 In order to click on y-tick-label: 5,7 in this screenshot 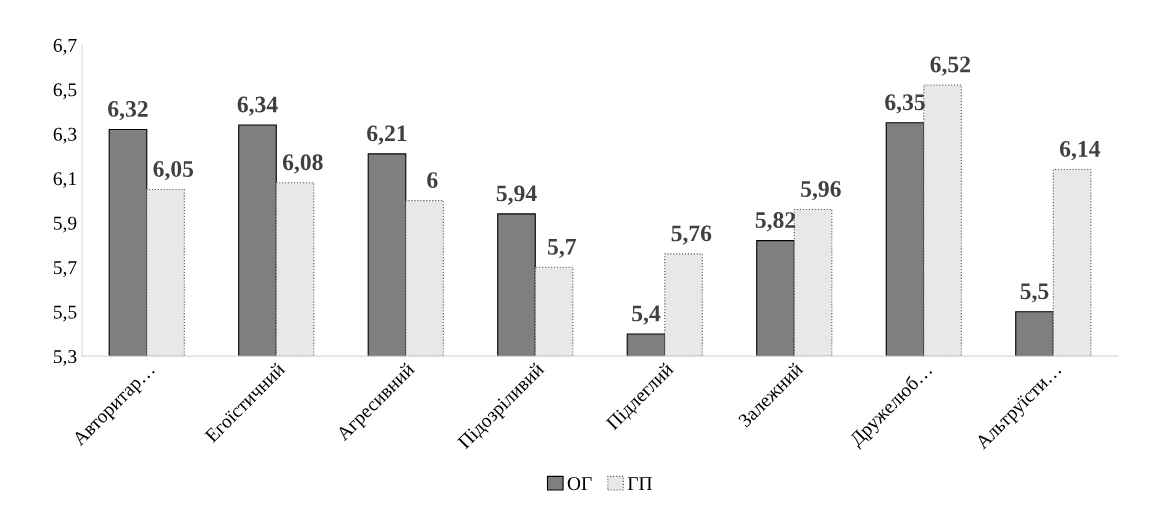, I will do `click(65, 269)`.